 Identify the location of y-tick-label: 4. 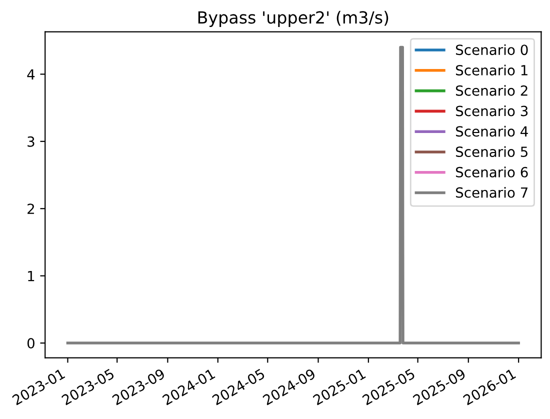
(31, 74).